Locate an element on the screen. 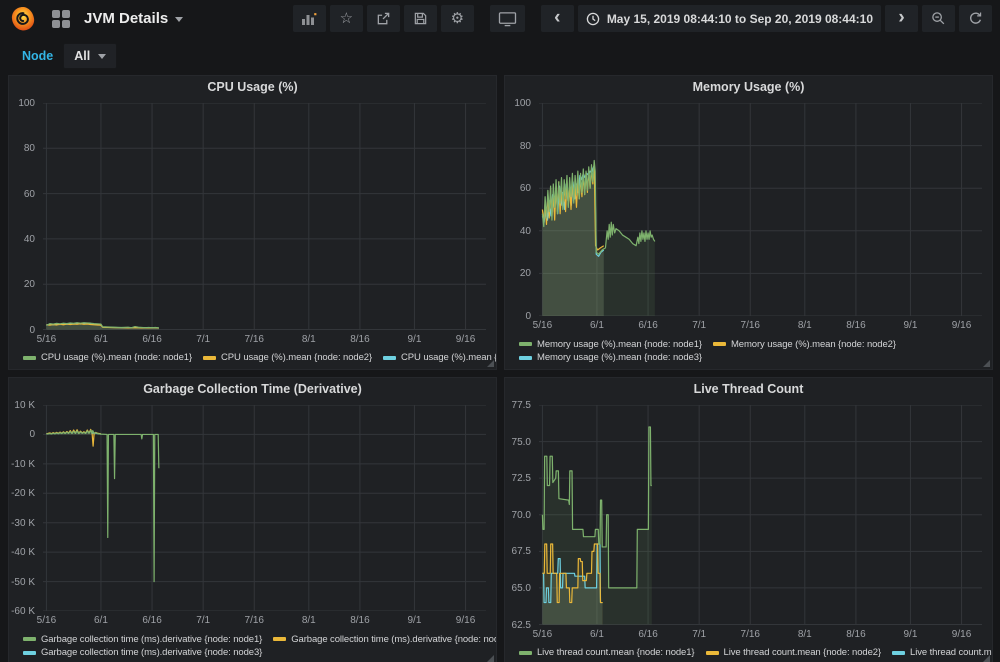 Image resolution: width=1000 pixels, height=662 pixels. legend-item: CPU usage (%).mean {node: node1} is located at coordinates (107, 357).